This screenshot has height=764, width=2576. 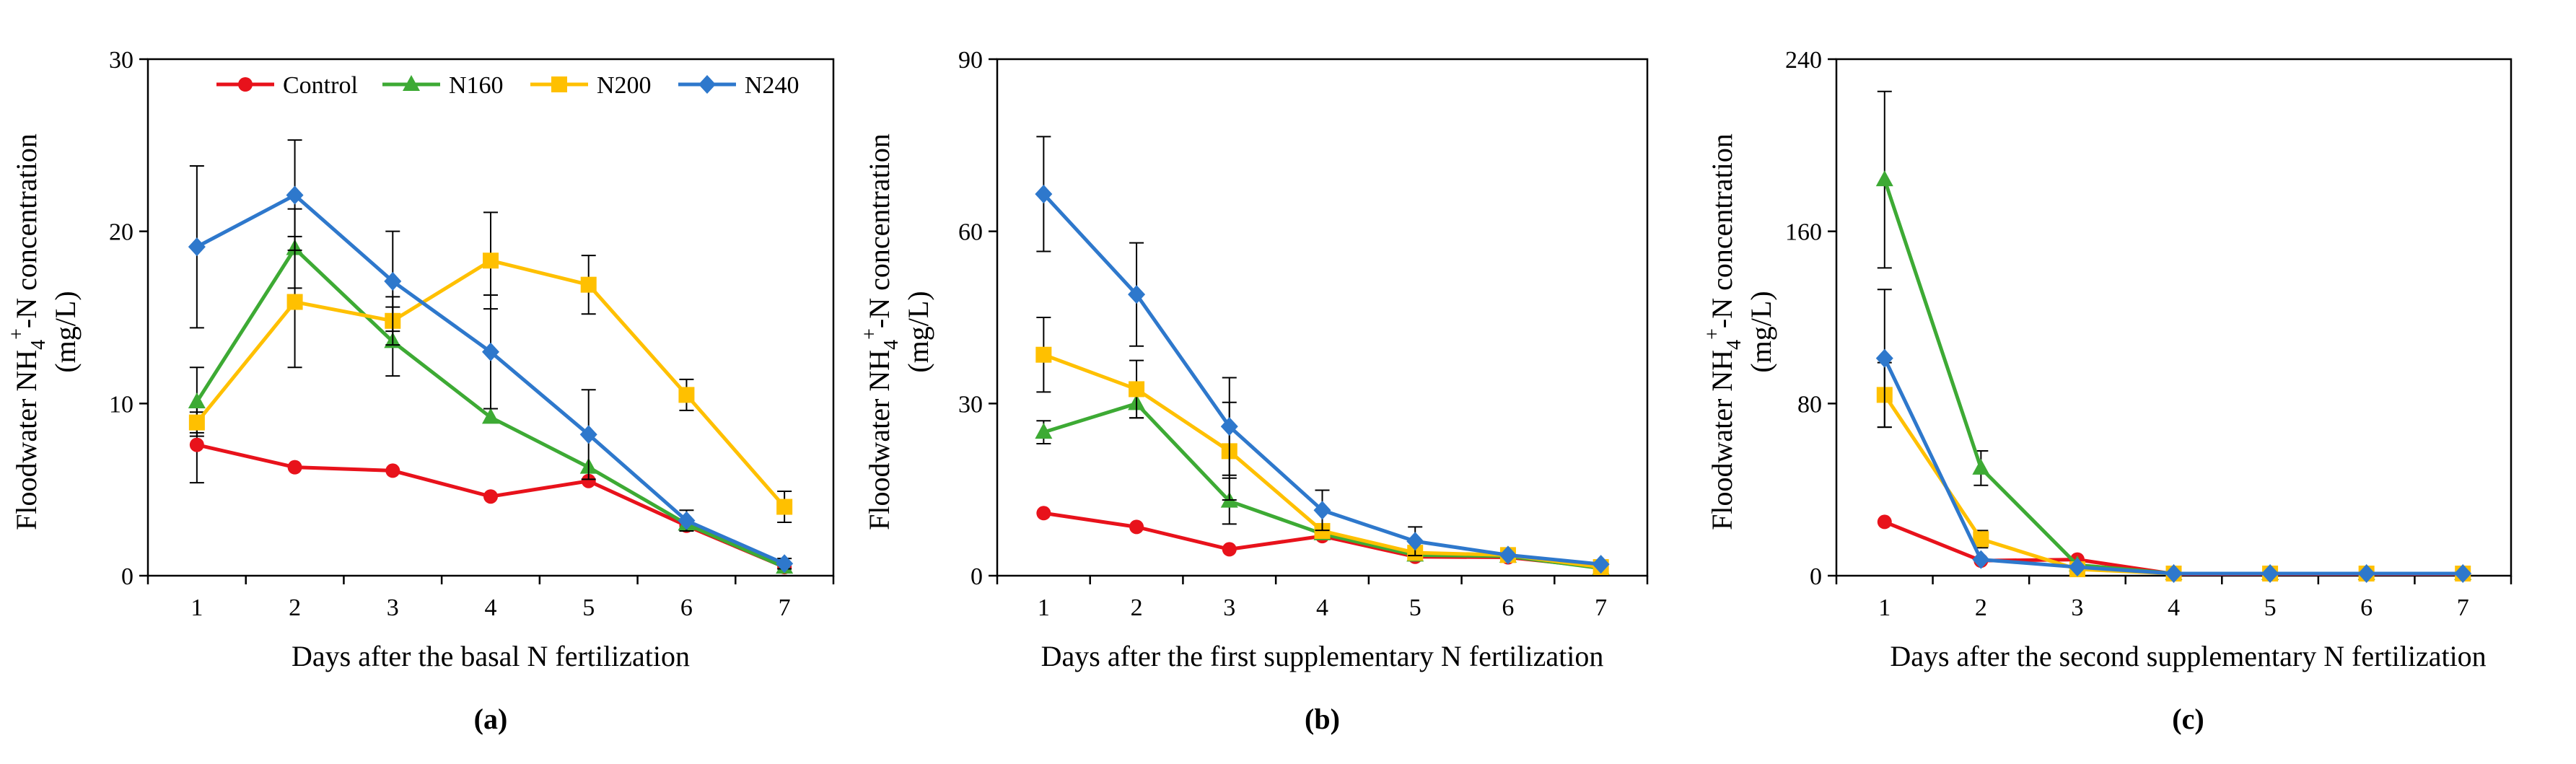 I want to click on legend-label: N200, so click(x=624, y=85).